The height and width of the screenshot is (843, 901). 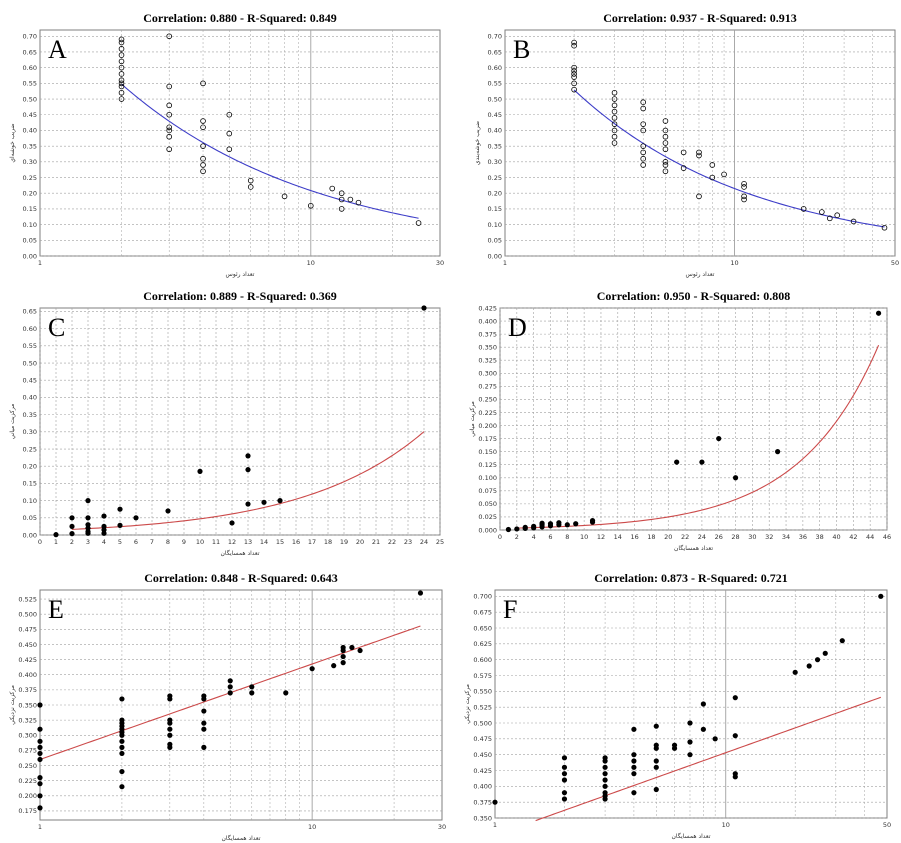 I want to click on y-tick-label: 0.550, so click(x=482, y=692).